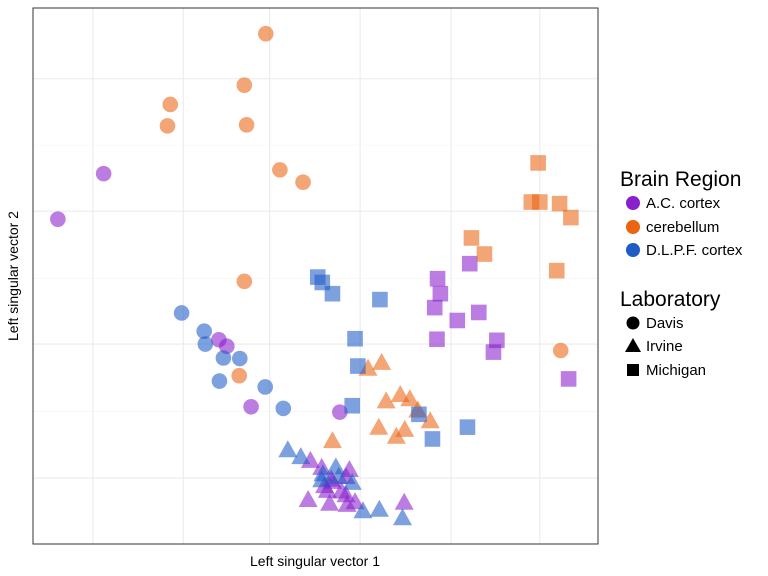 The height and width of the screenshot is (576, 768). Describe the element at coordinates (633, 203) in the screenshot. I see `legend-region-key-ac-cortex` at that location.